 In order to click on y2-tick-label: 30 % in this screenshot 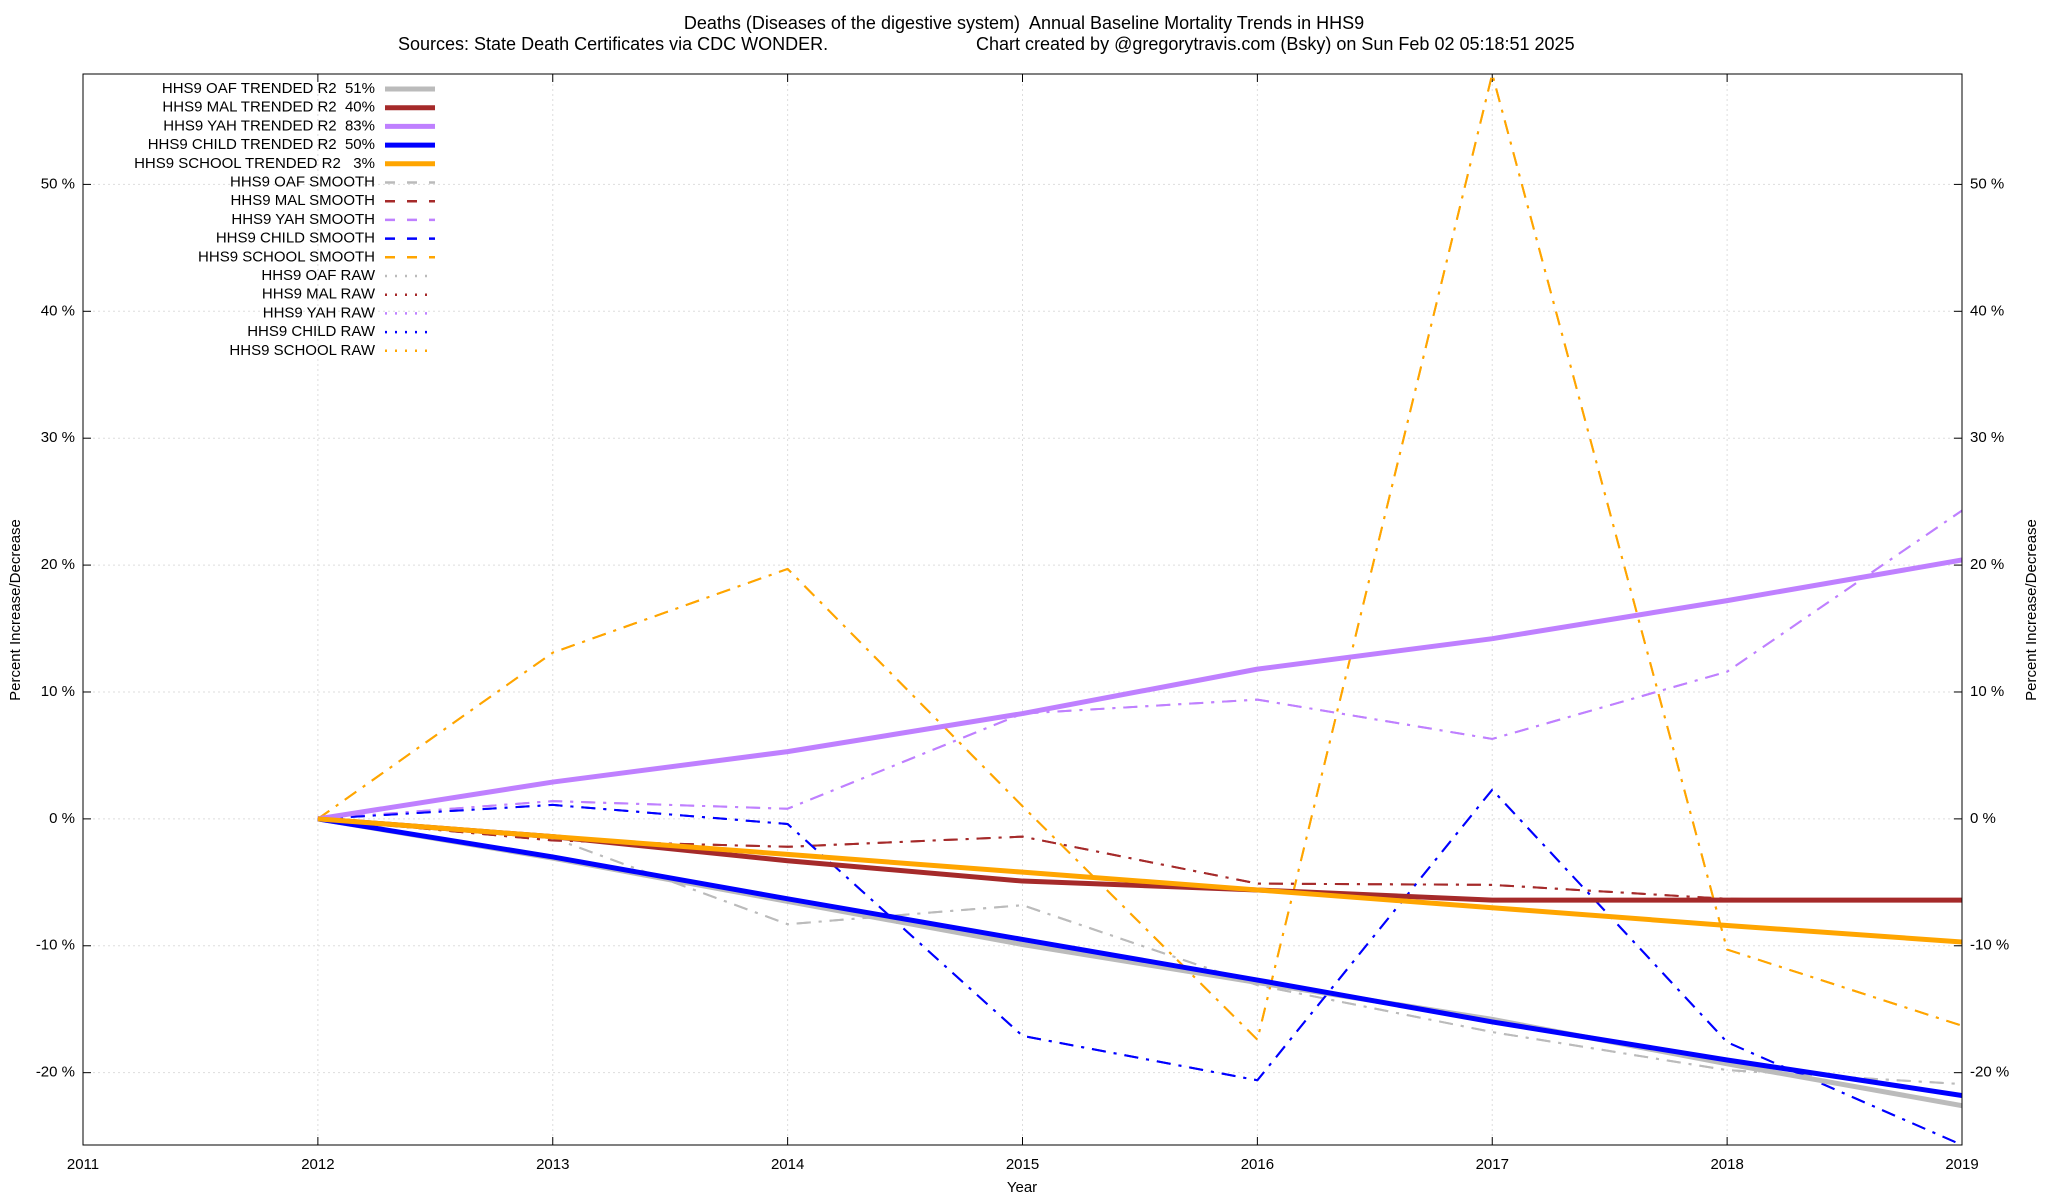, I will do `click(1987, 437)`.